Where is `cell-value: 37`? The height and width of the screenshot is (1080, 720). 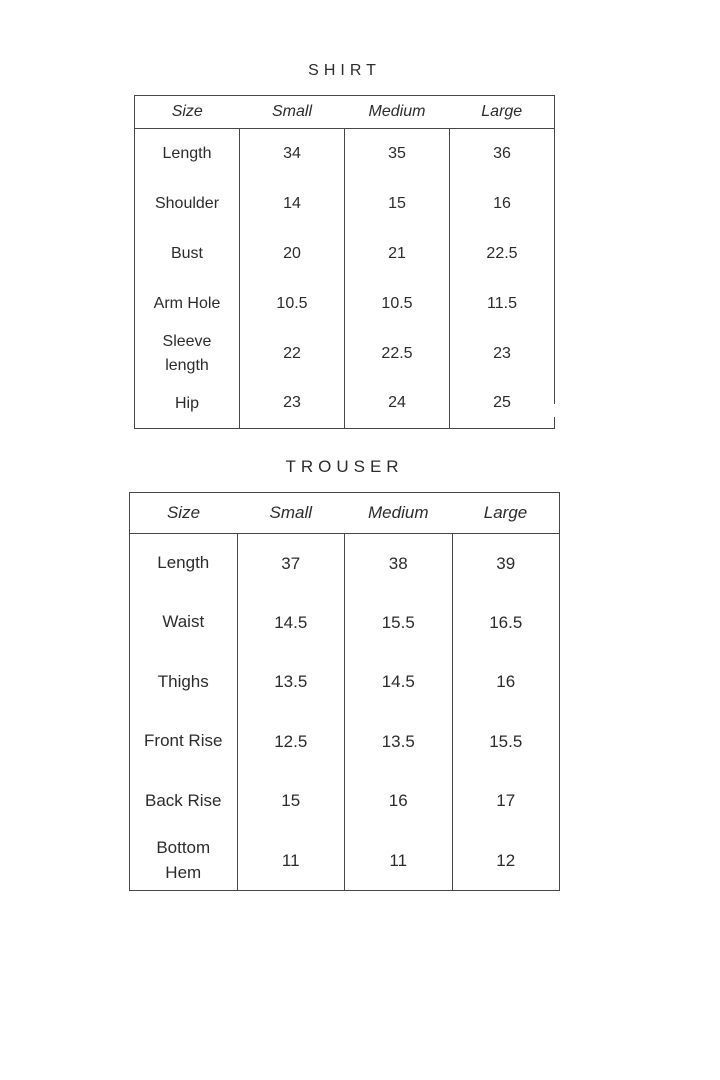 cell-value: 37 is located at coordinates (290, 563).